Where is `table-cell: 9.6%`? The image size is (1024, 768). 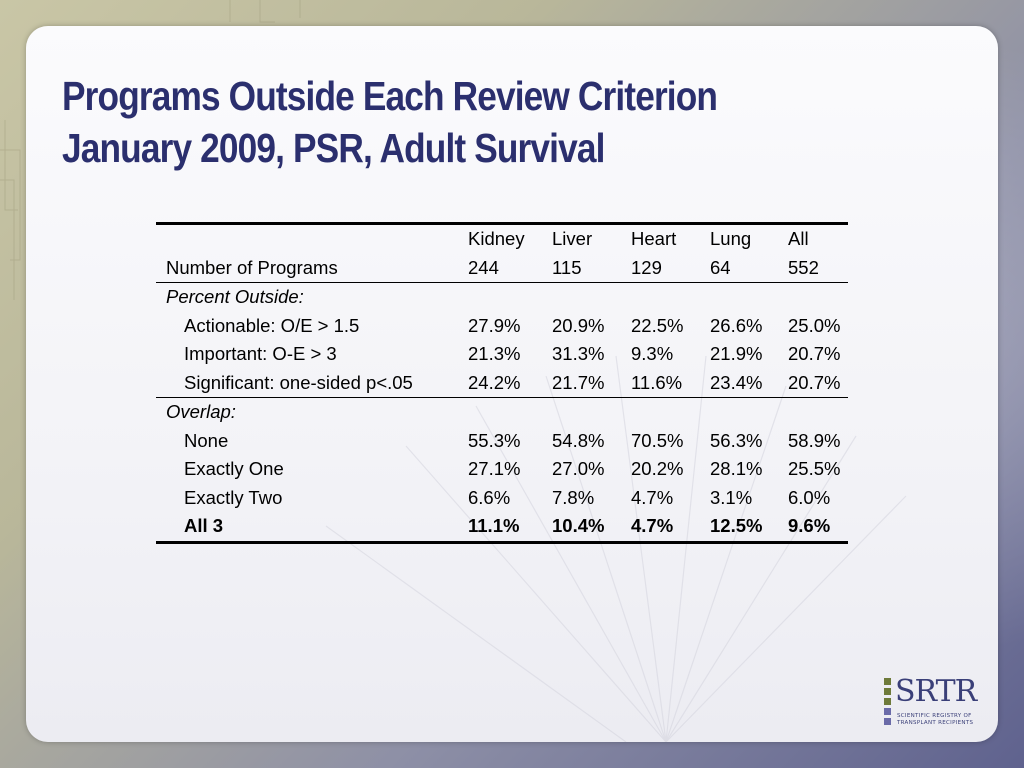 table-cell: 9.6% is located at coordinates (813, 528).